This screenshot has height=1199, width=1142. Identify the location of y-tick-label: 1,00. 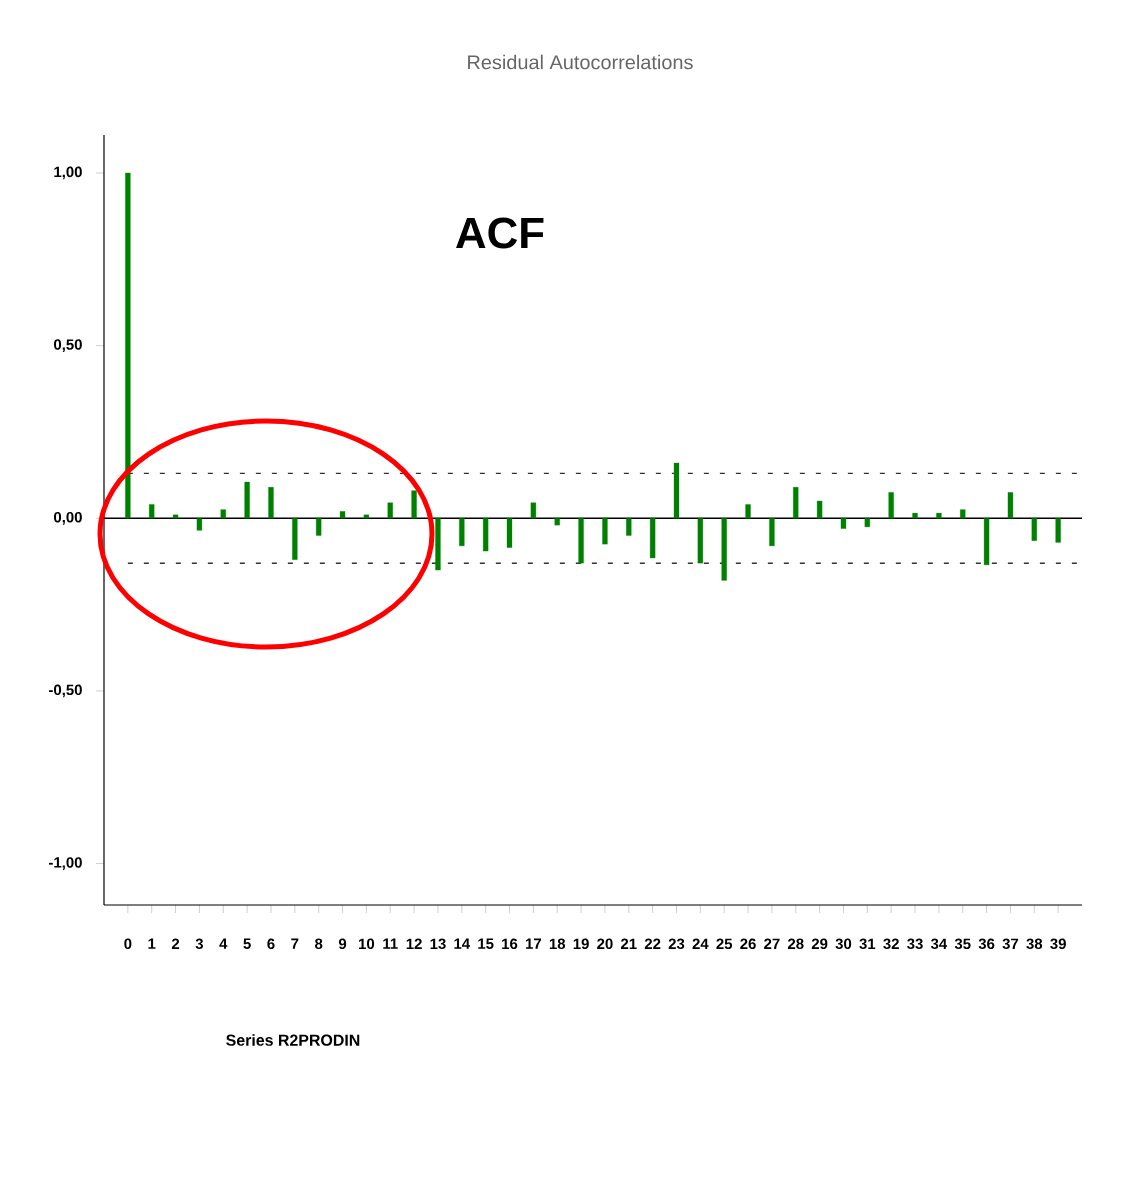
(68, 173).